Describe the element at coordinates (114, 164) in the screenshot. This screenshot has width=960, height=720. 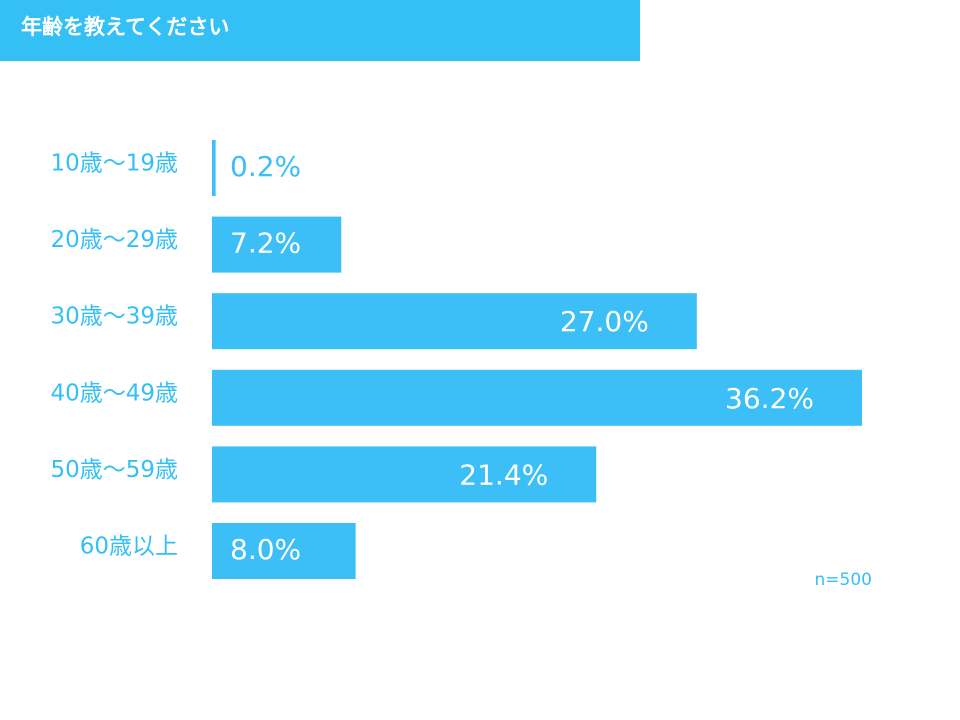
I see `category-label: 10歳～19歳` at that location.